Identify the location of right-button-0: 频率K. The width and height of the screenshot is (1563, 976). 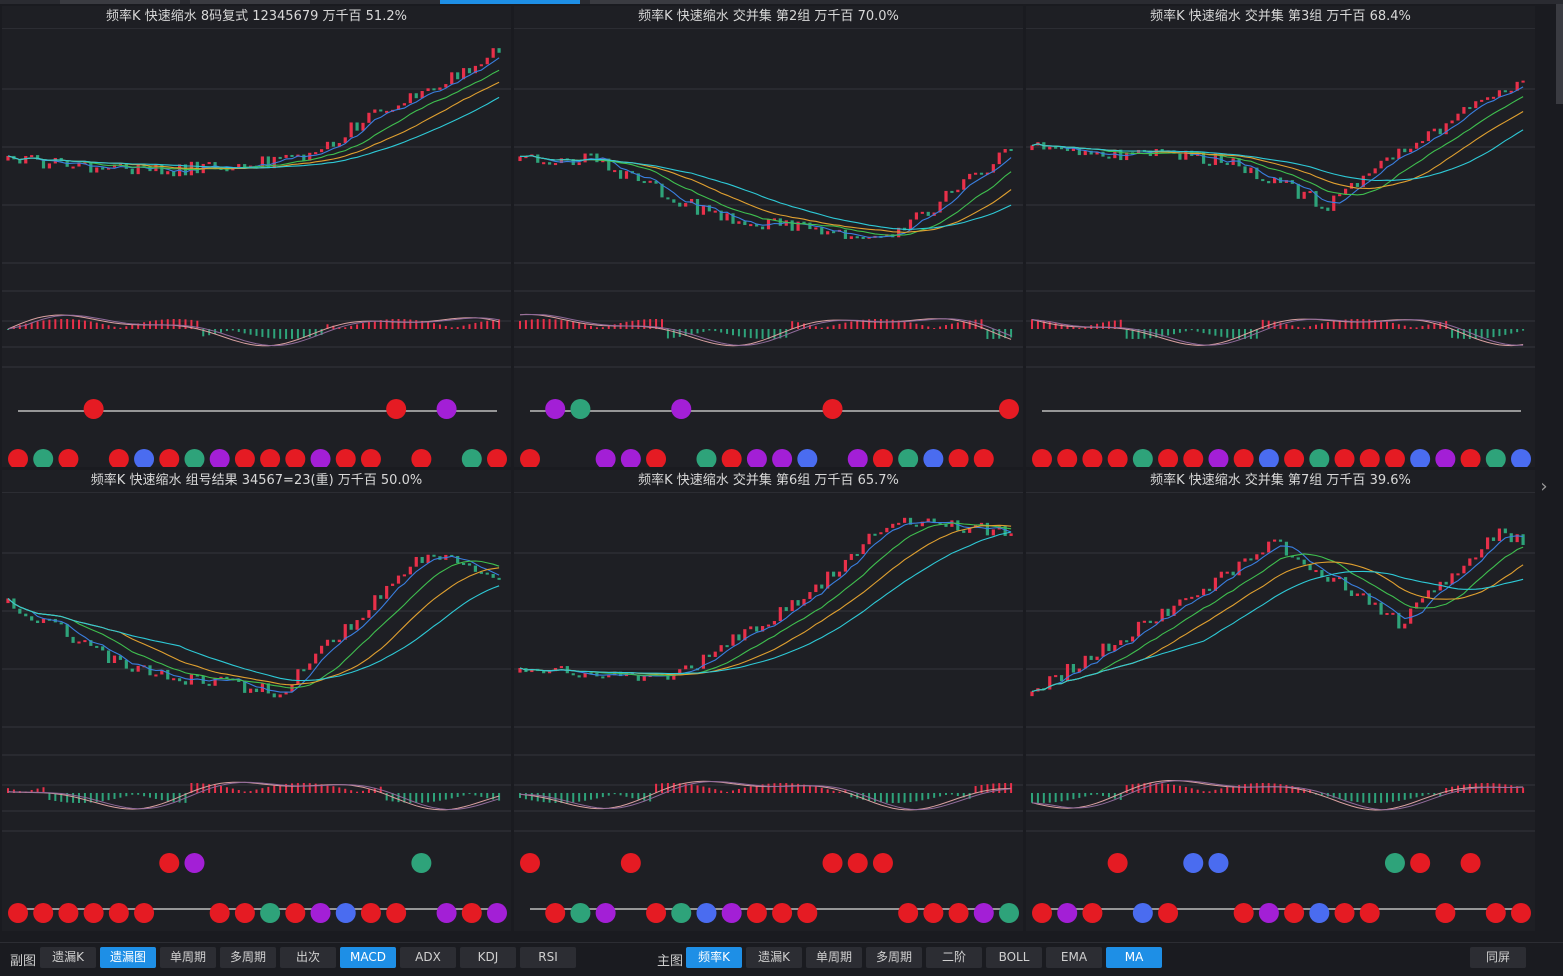
(714, 957).